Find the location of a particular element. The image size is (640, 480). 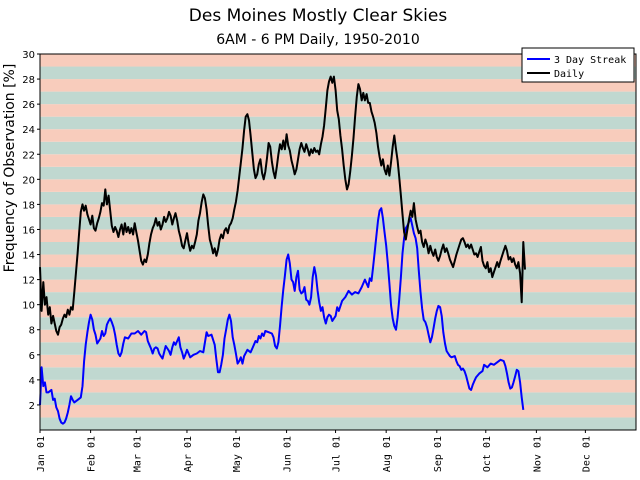

x-tick-label: Jan 01 is located at coordinates (41, 454).